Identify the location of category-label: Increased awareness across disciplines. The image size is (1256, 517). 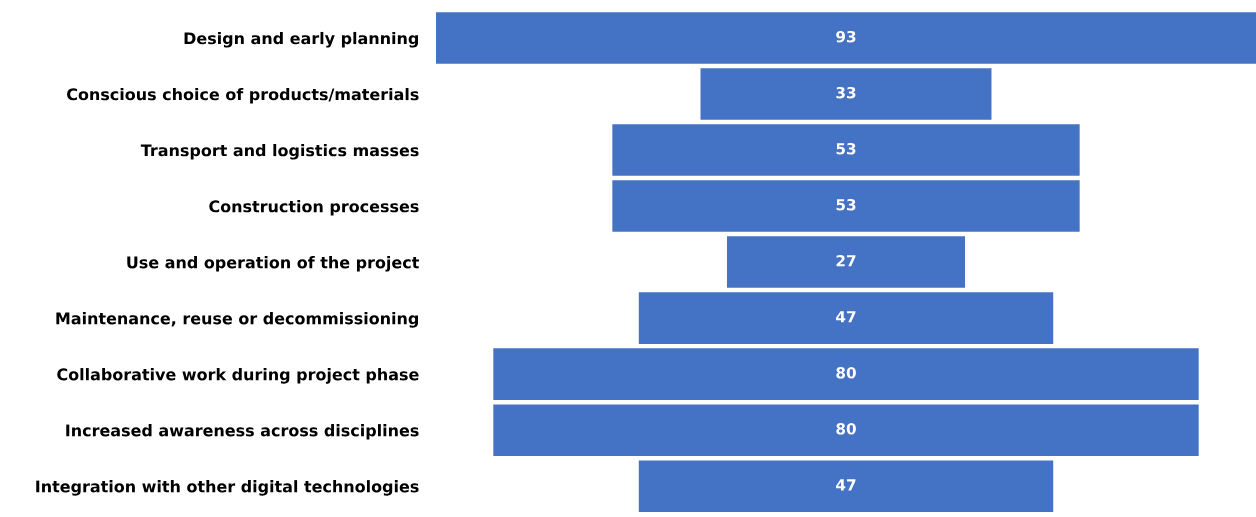
(242, 432).